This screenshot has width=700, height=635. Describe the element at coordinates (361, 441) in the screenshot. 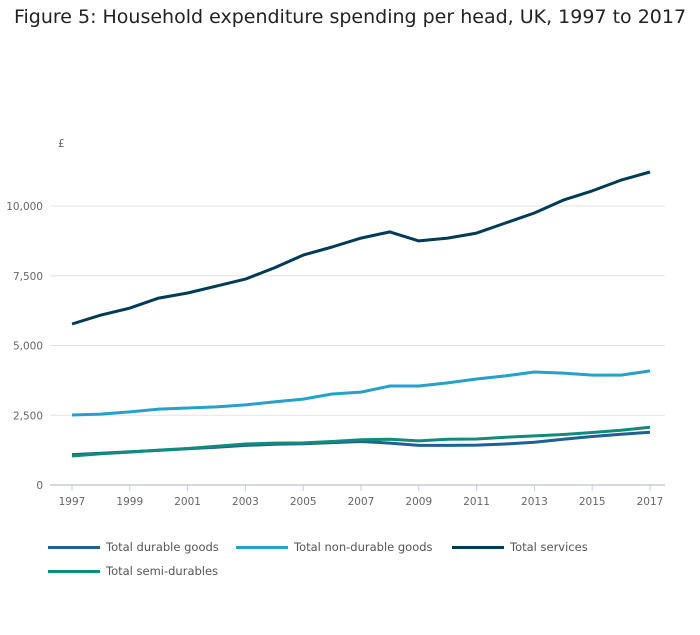

I see `series-line-total-semi-durables` at that location.